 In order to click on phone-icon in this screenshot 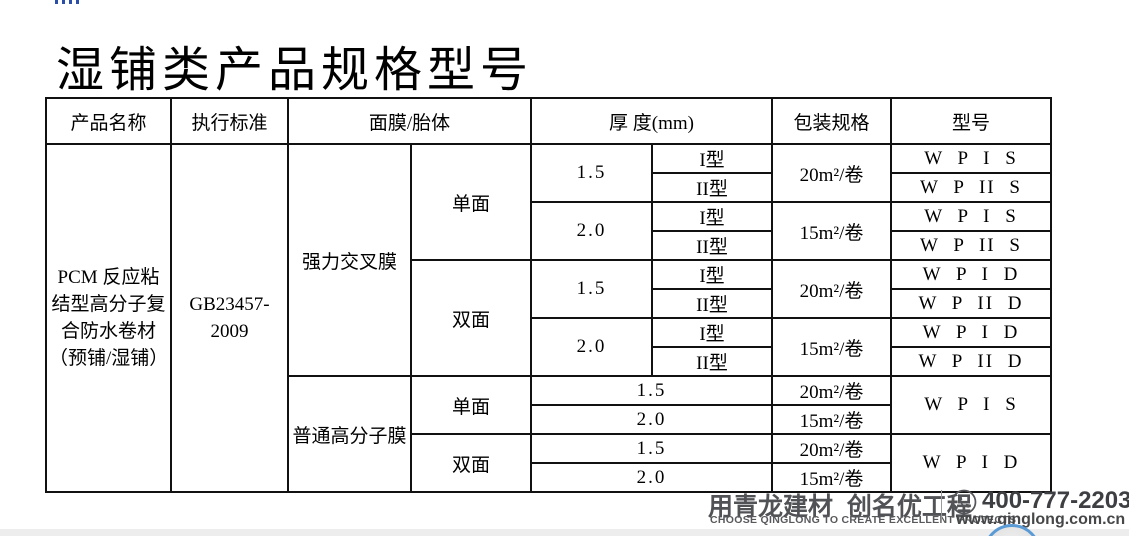, I will do `click(964, 502)`.